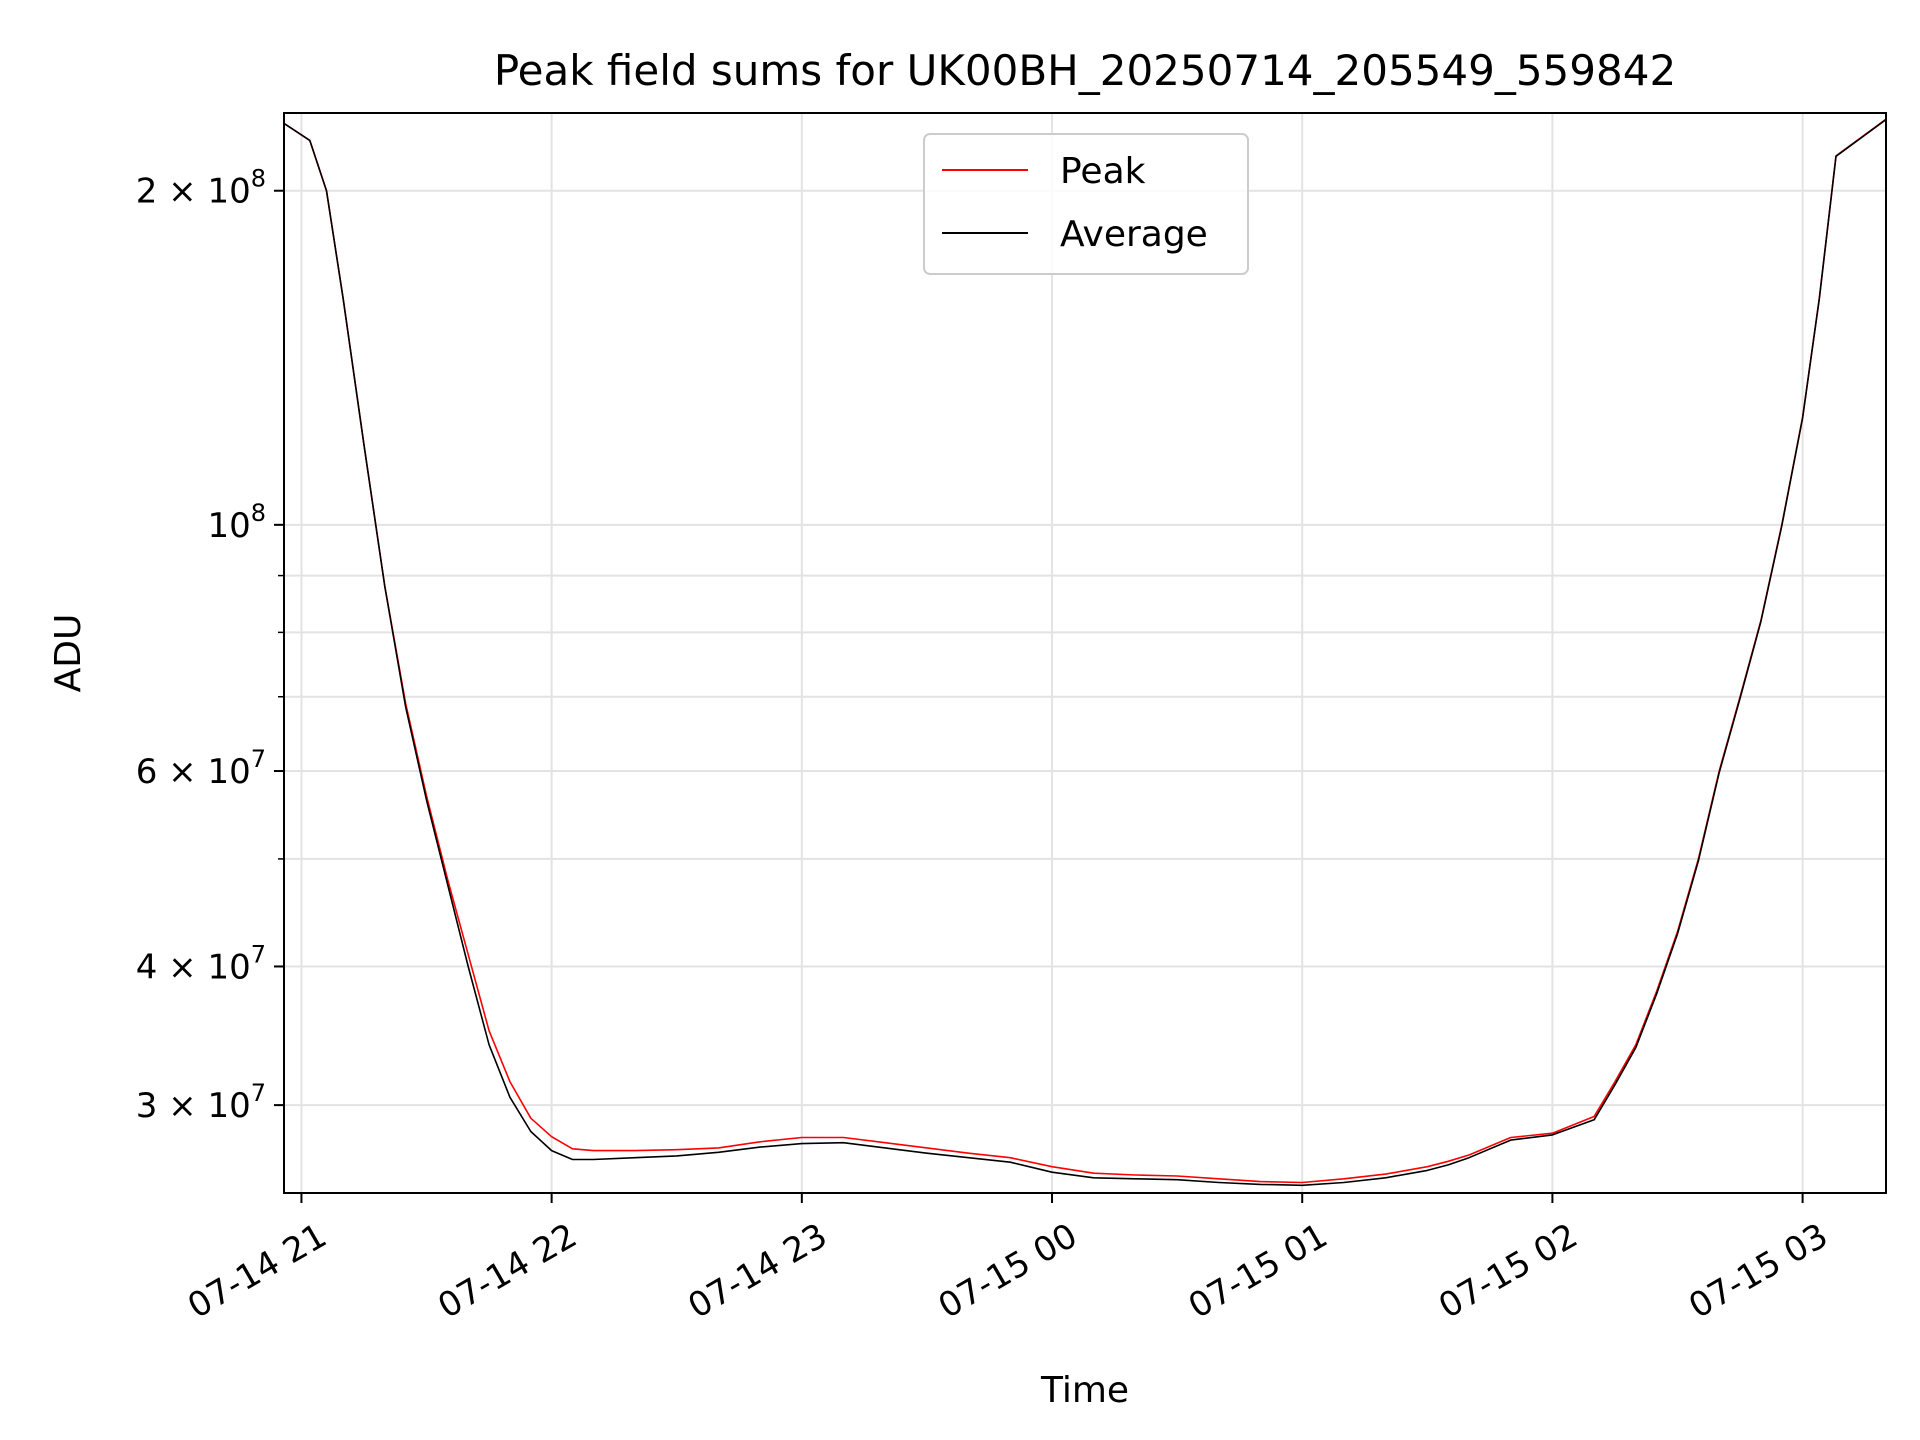  I want to click on y-tick-label: 3 × 107, so click(201, 1102).